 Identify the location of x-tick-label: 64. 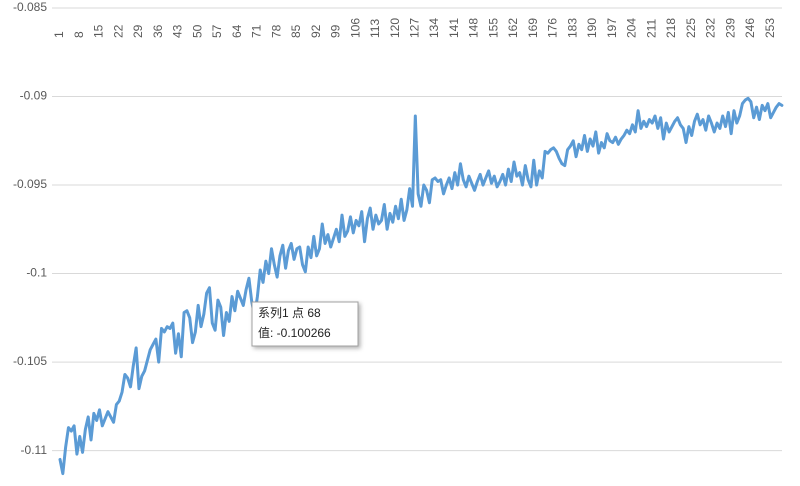
(237, 31).